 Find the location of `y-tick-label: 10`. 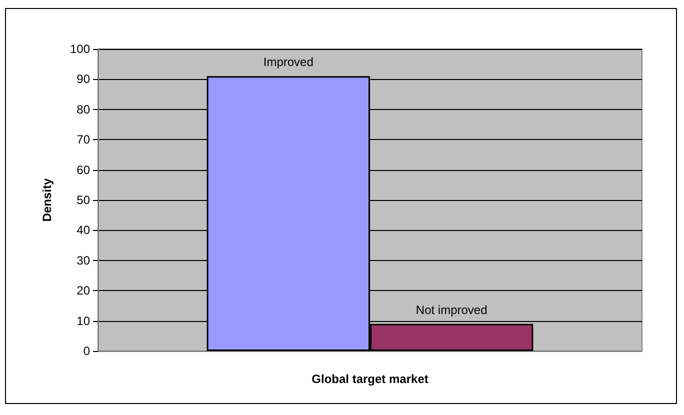

y-tick-label: 10 is located at coordinates (83, 321).